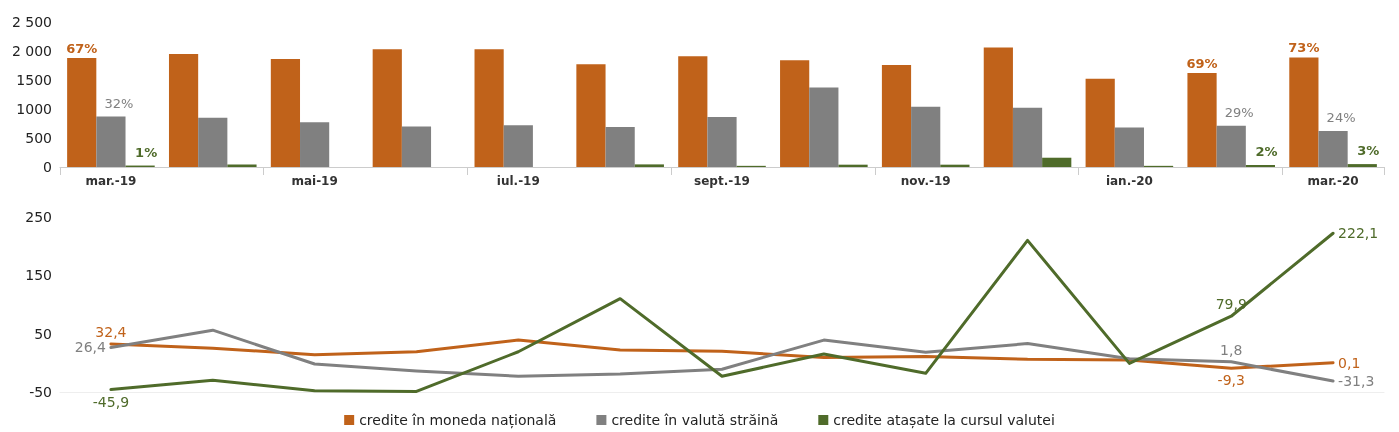  I want to click on y-tick-label: 250, so click(38, 217).